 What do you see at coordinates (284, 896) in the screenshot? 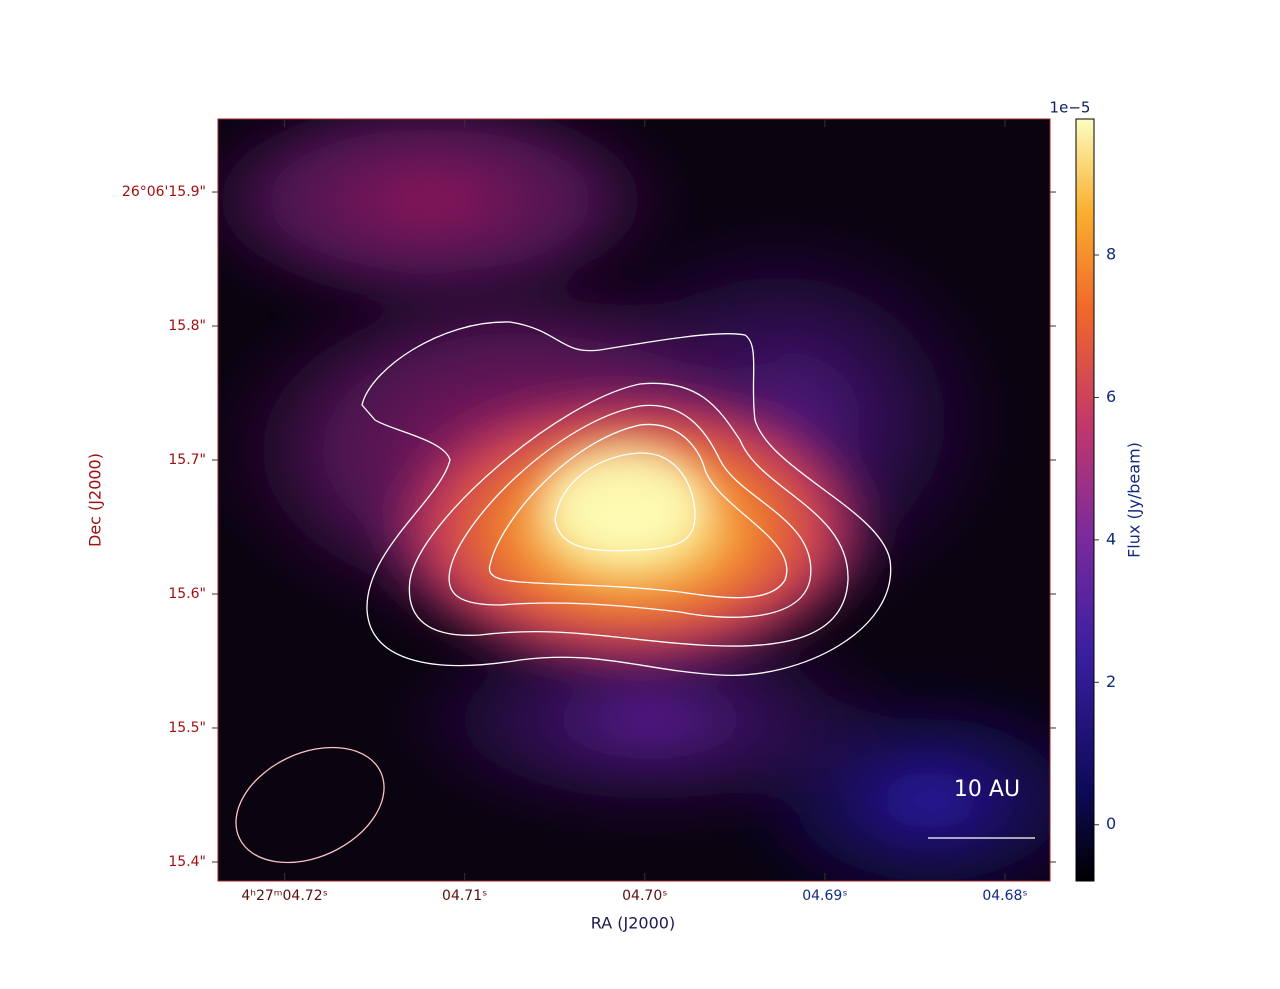
I see `x-tick-label: 4ʰ27ᵐ04.72ˢ` at bounding box center [284, 896].